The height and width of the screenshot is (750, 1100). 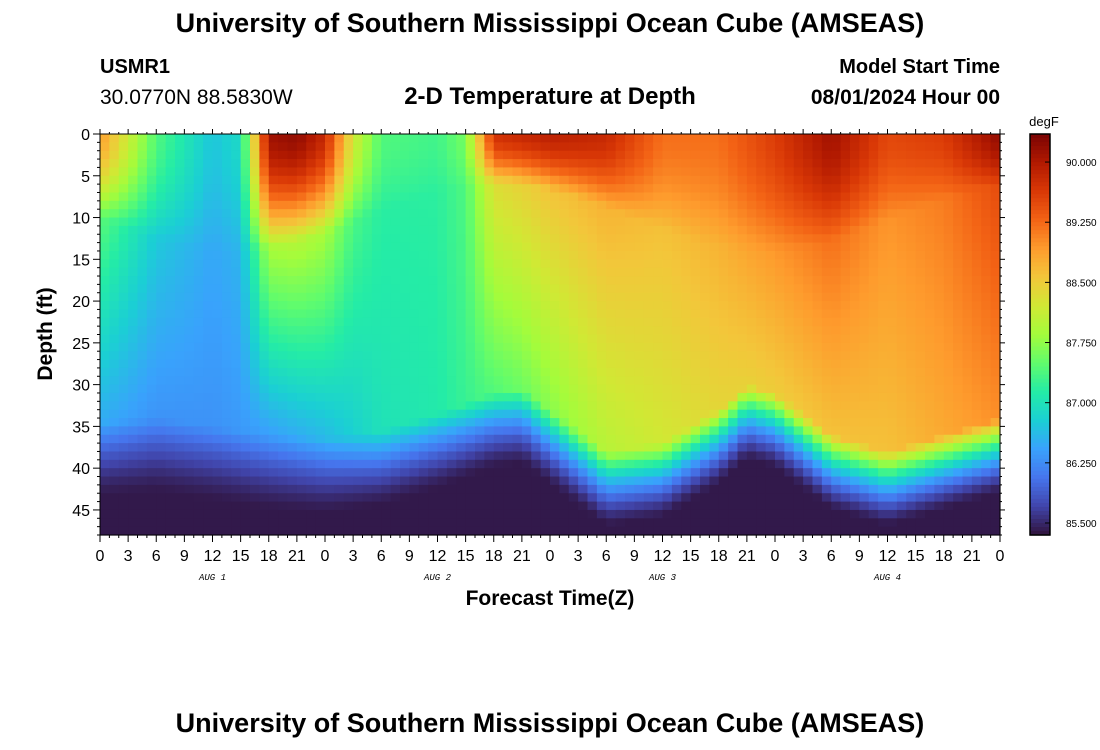 What do you see at coordinates (1040, 156) in the screenshot?
I see `colorbar-segment` at bounding box center [1040, 156].